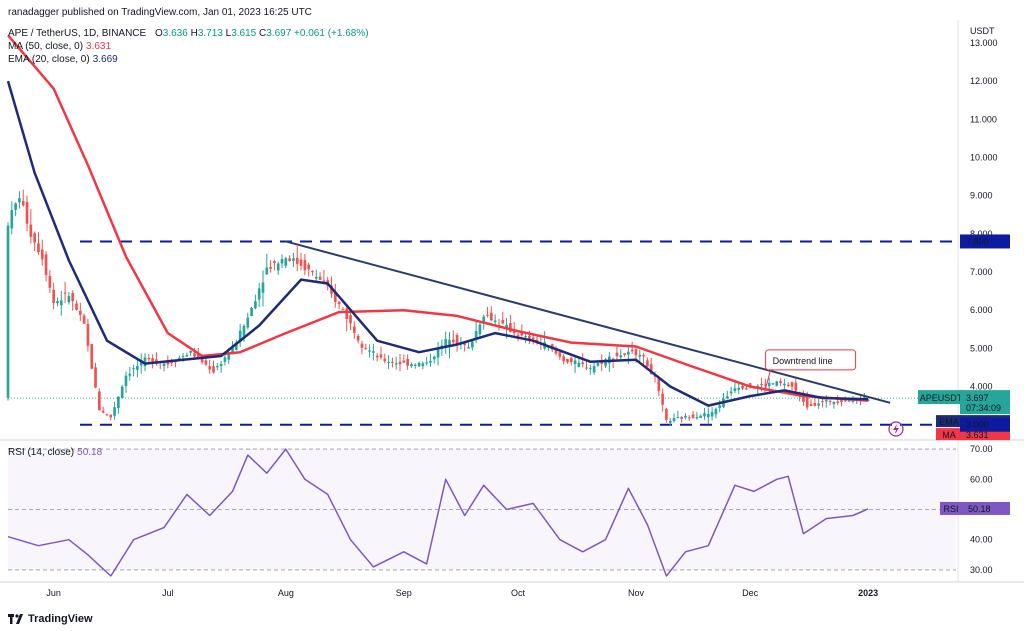  I want to click on price-tick-label: 8.000, so click(981, 234).